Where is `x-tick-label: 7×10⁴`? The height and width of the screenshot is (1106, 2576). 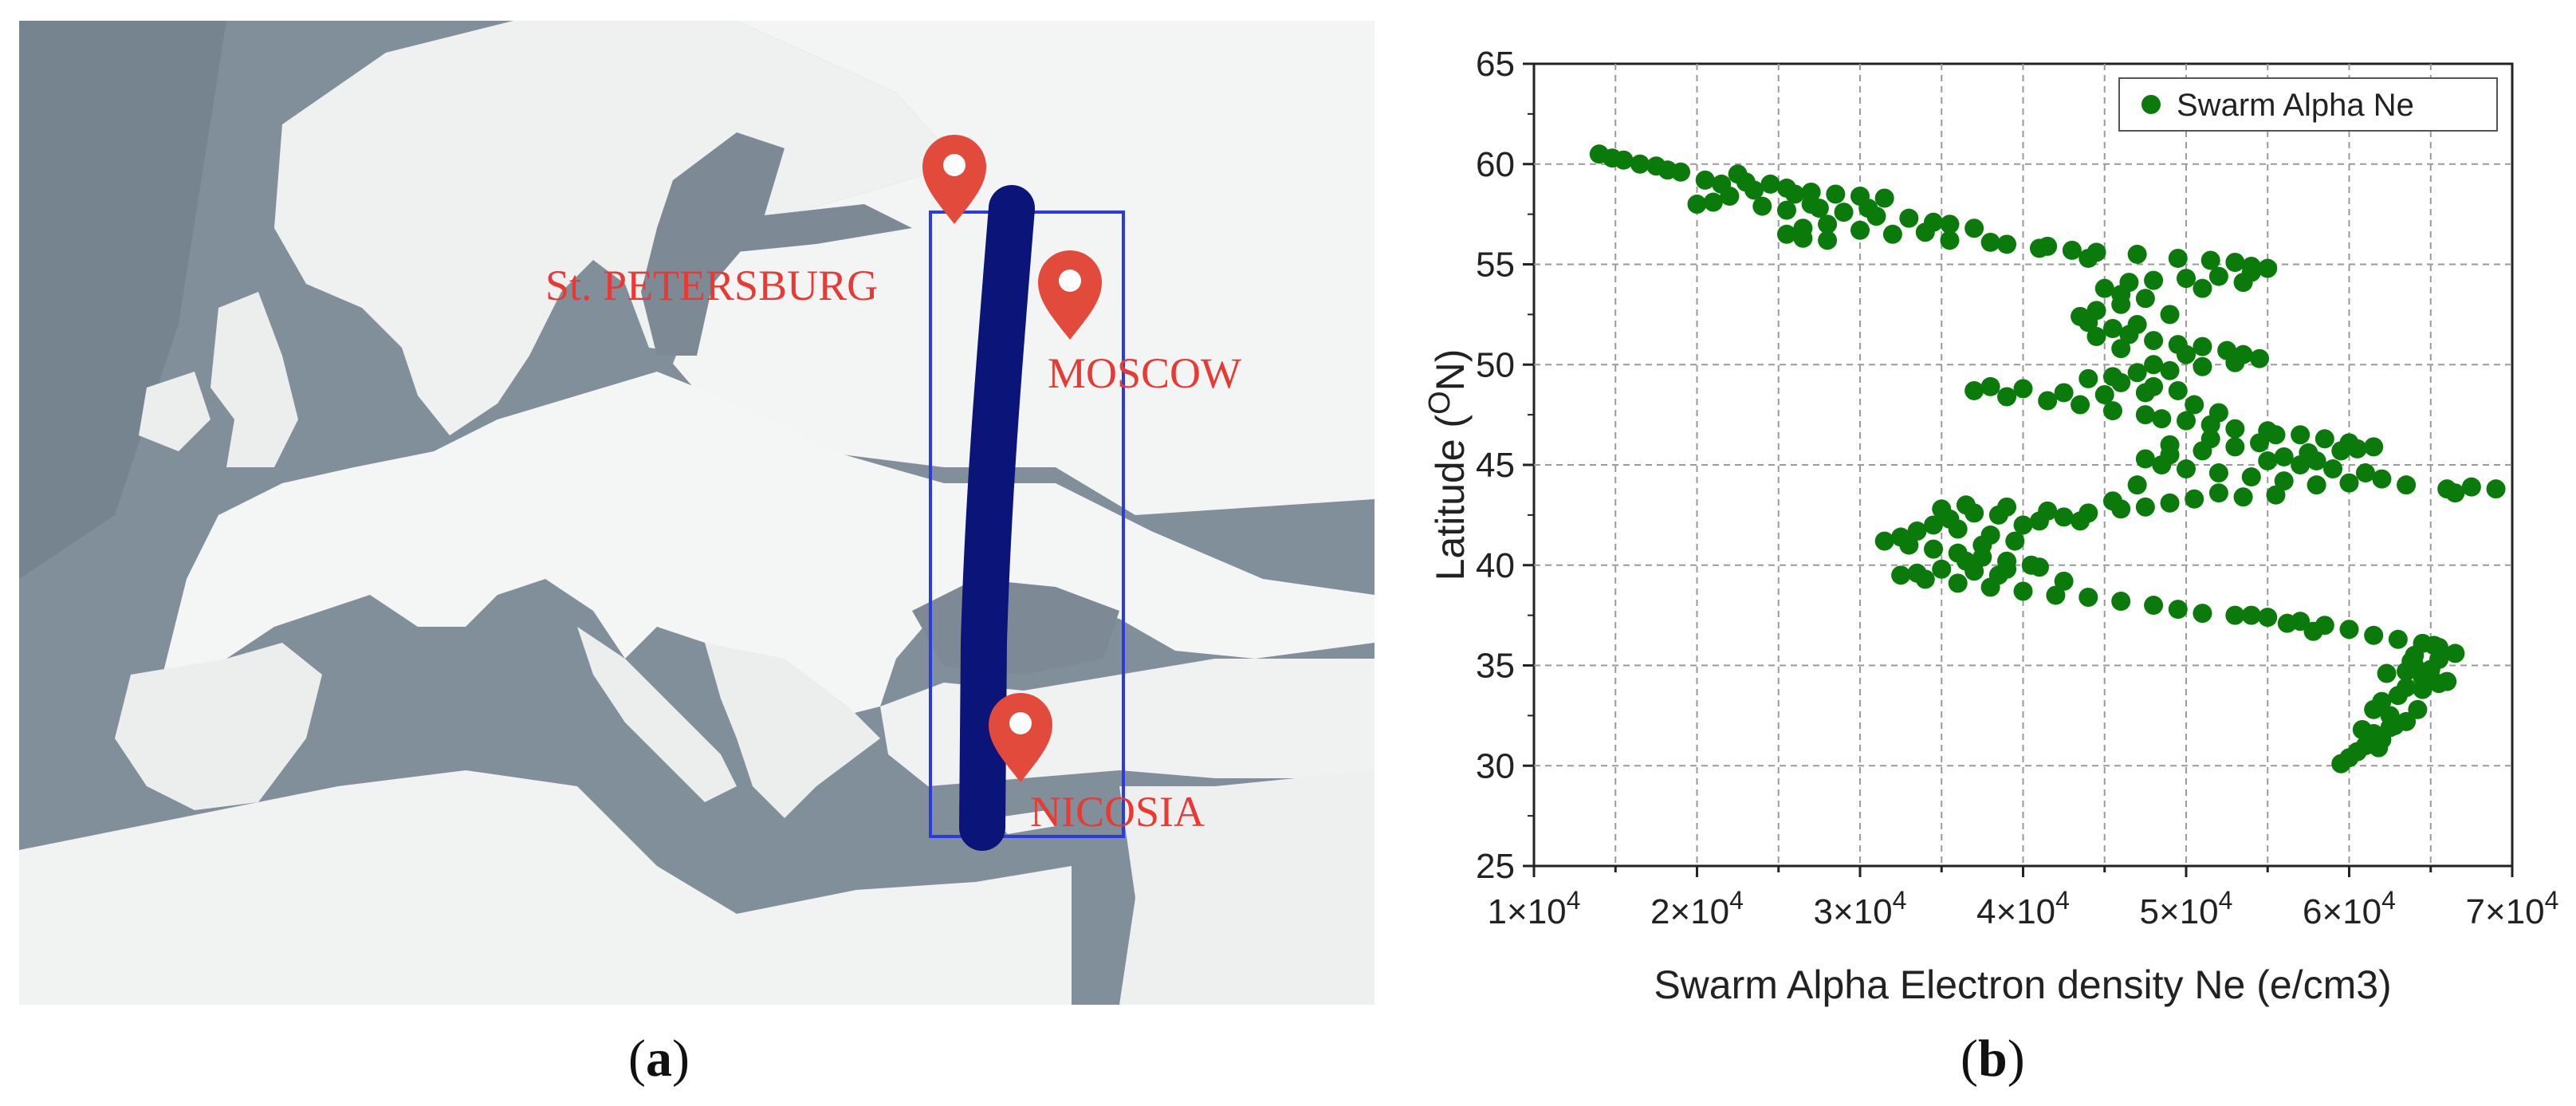 x-tick-label: 7×10⁴ is located at coordinates (2513, 908).